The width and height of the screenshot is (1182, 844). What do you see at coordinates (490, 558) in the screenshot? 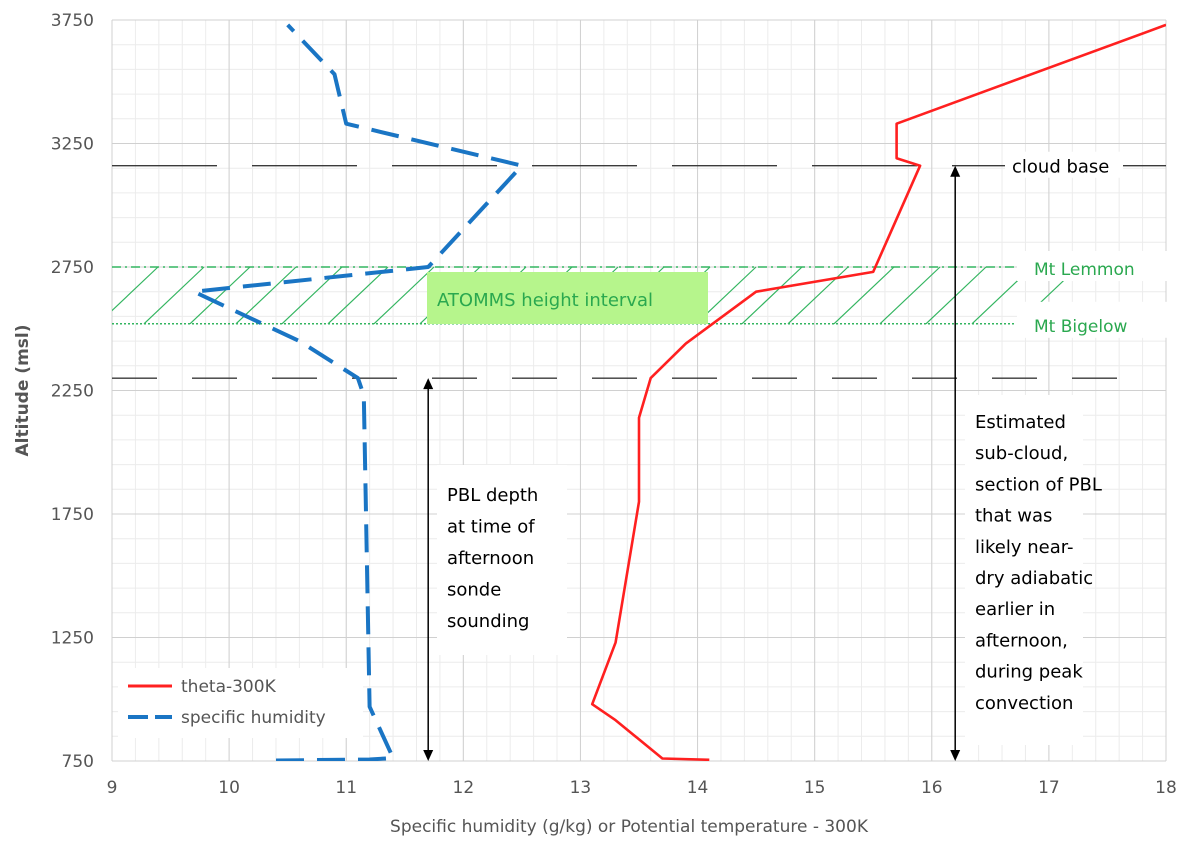
I see `pbl-depth-text-line: afternoon` at bounding box center [490, 558].